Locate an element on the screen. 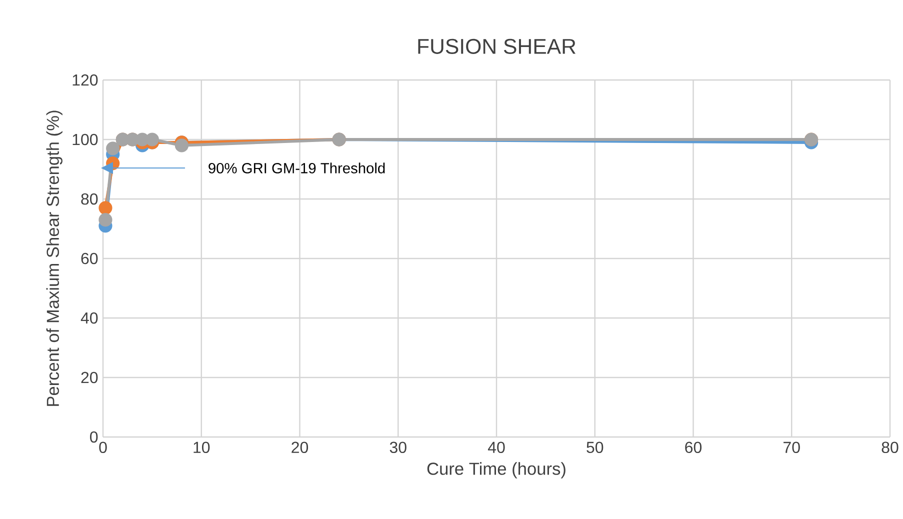  x-axis-title: Cure Time (hours) is located at coordinates (496, 470).